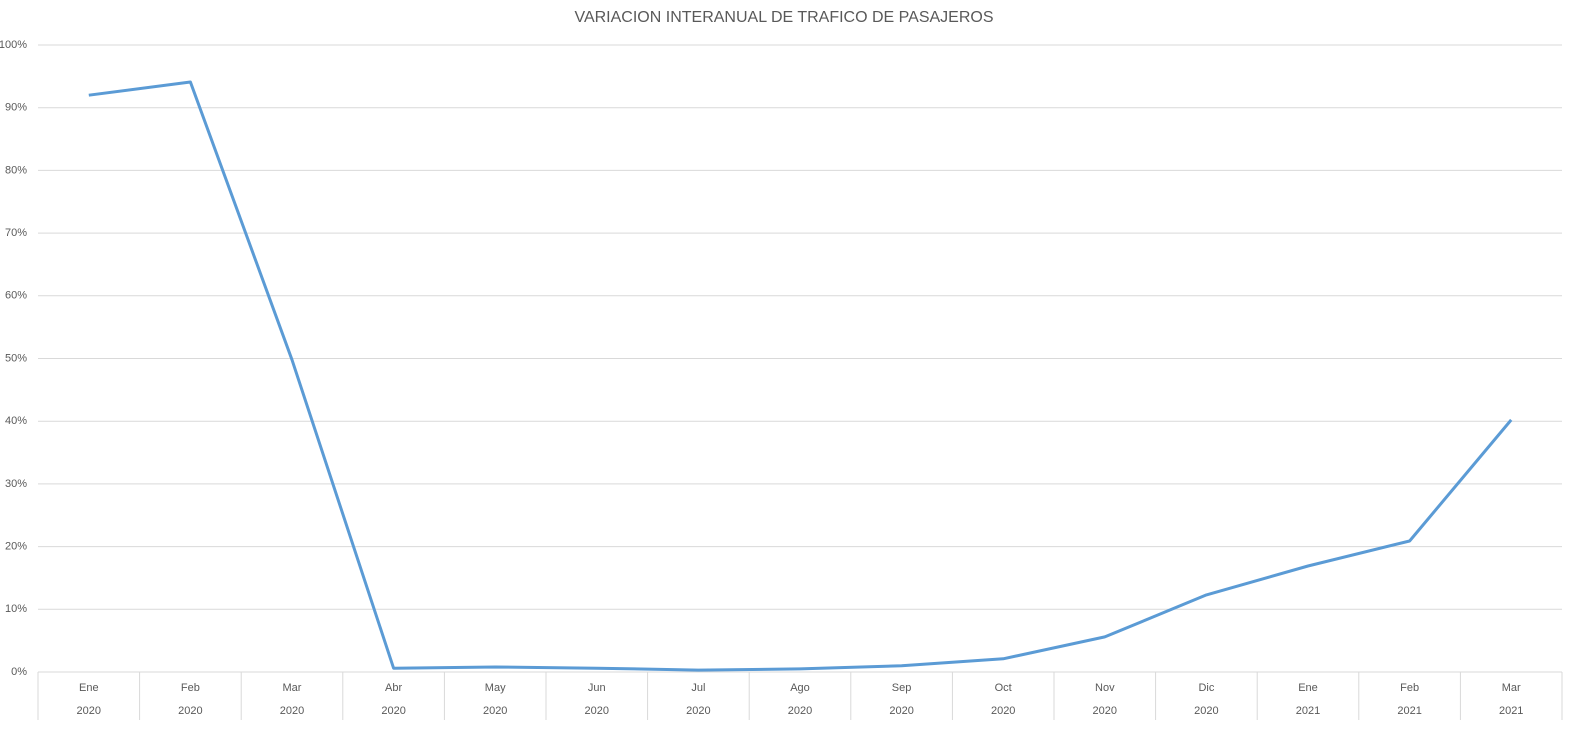  Describe the element at coordinates (16, 170) in the screenshot. I see `y-tick-label: 80%` at that location.